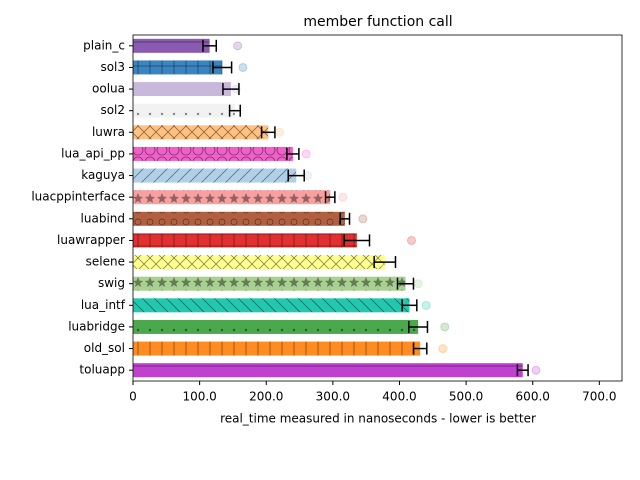  What do you see at coordinates (112, 110) in the screenshot?
I see `y-tick-label: sol2` at bounding box center [112, 110].